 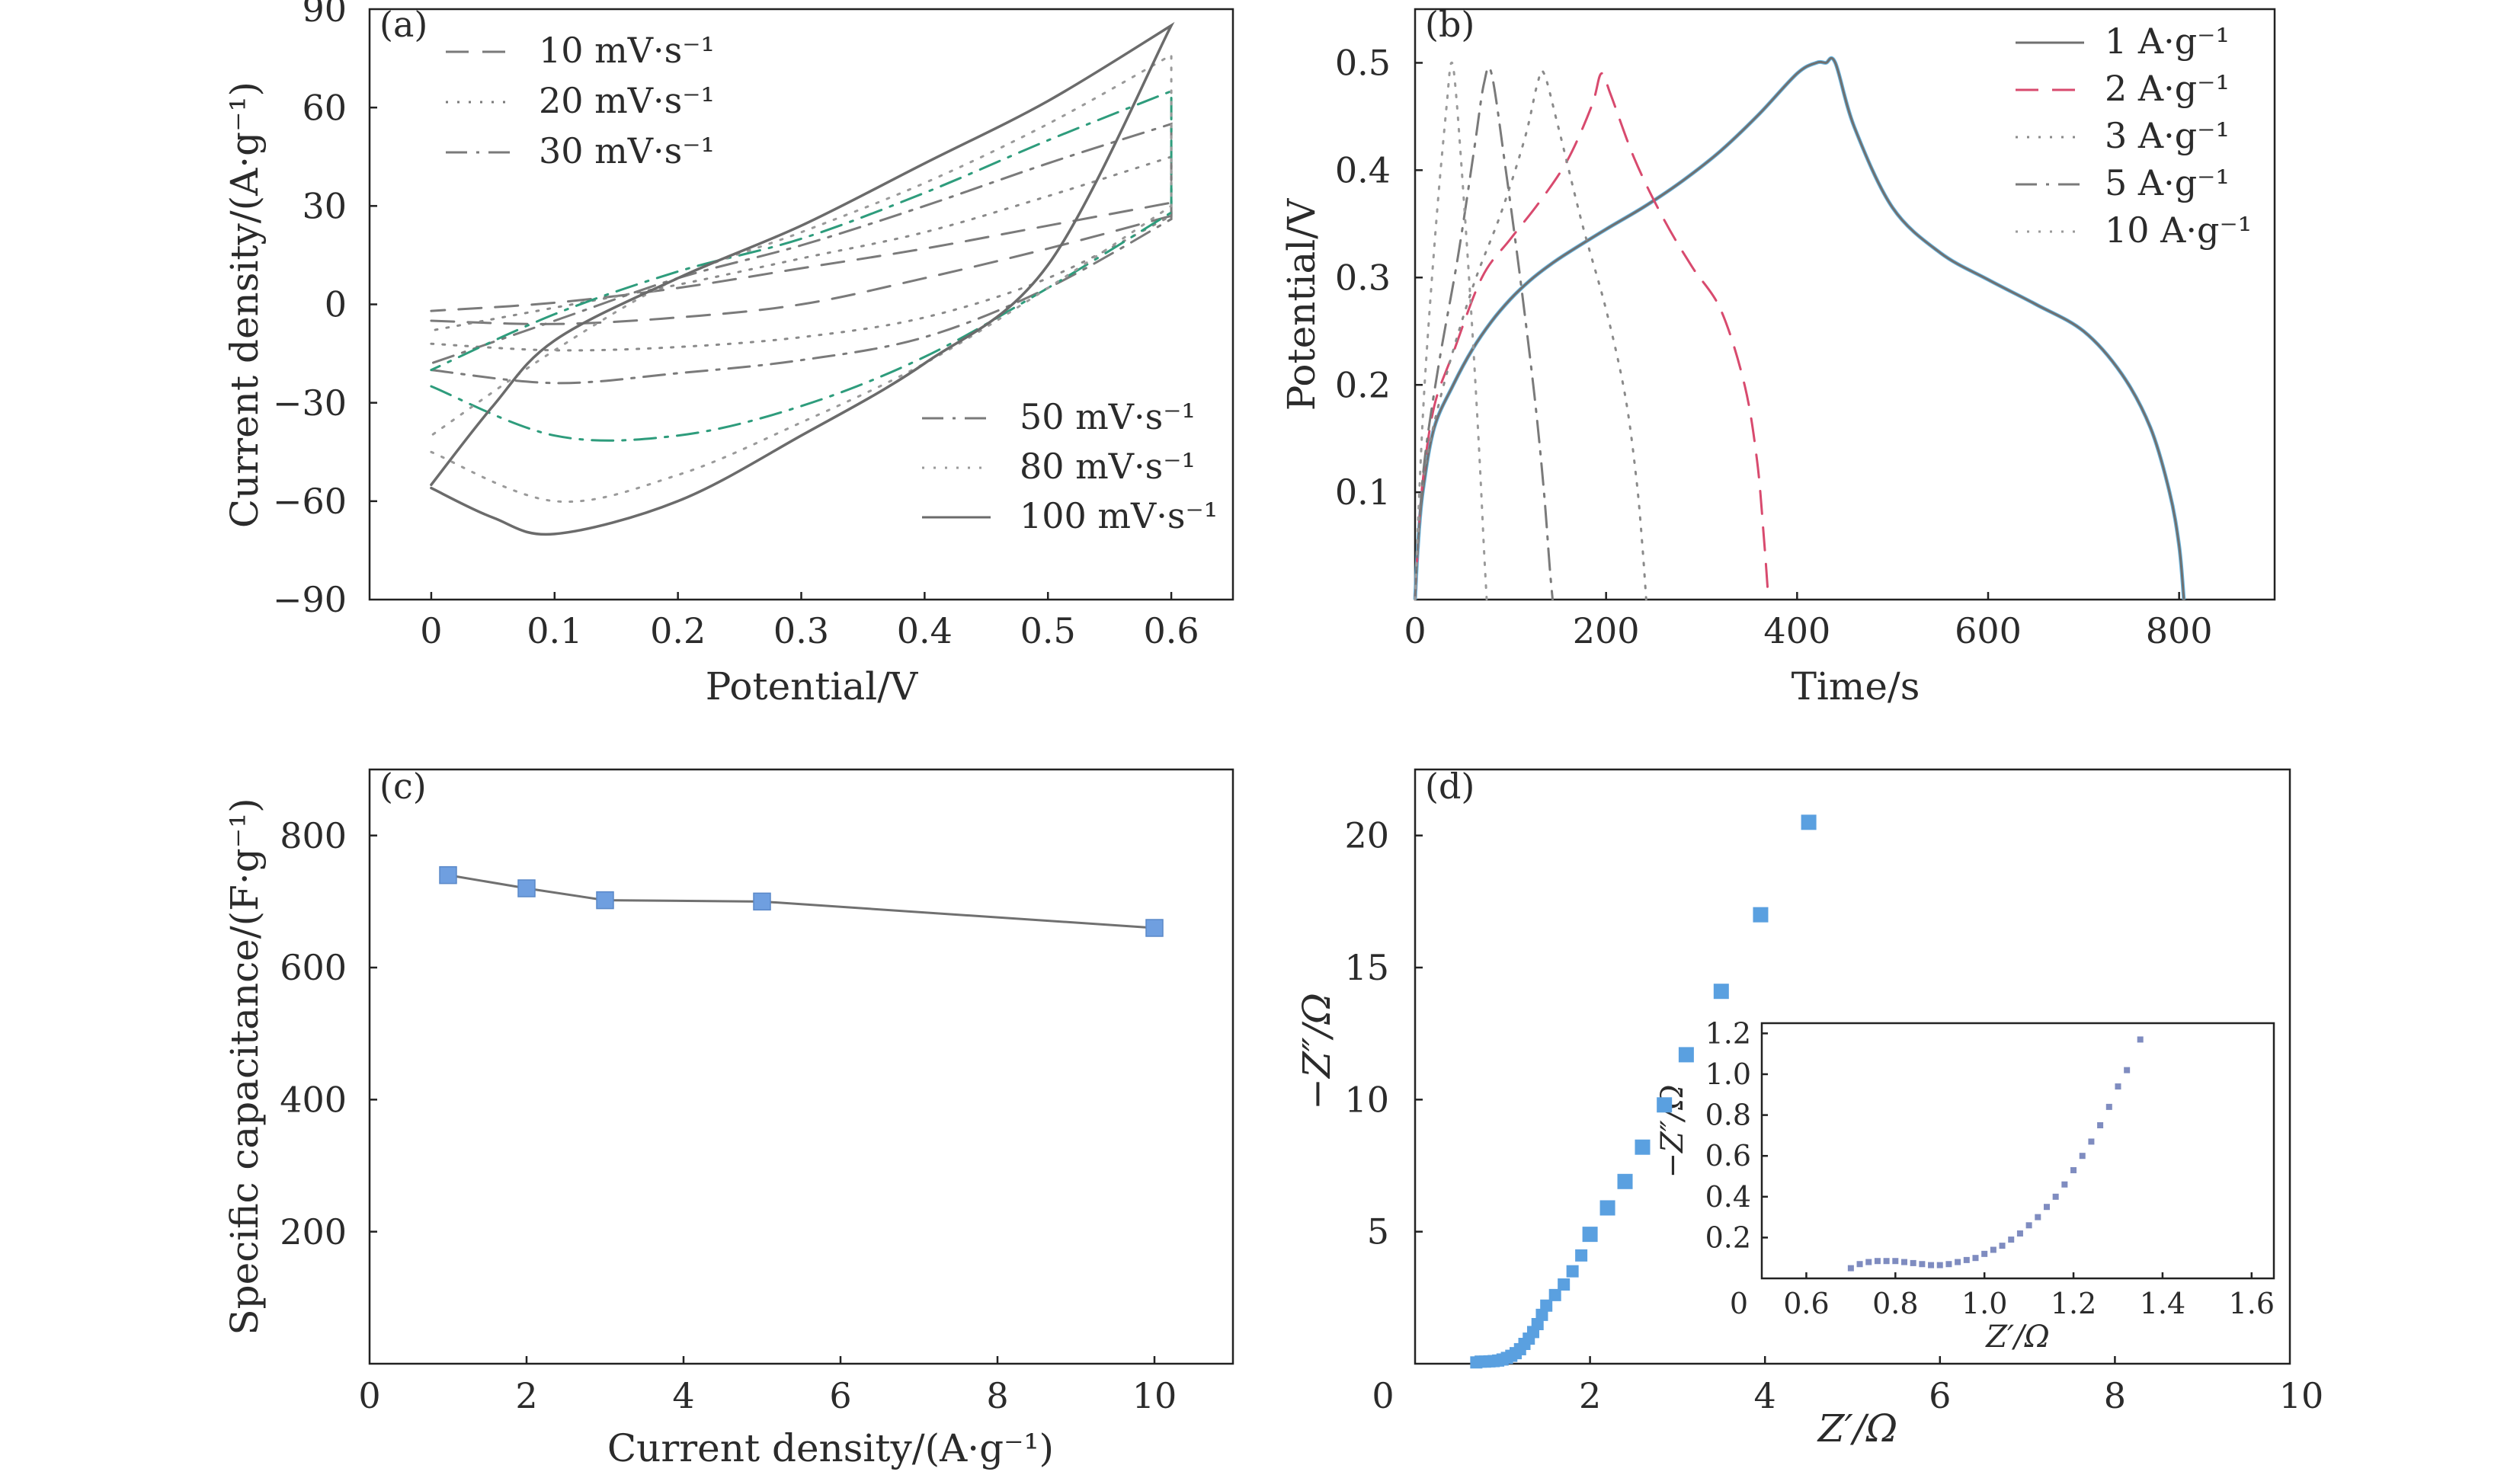 What do you see at coordinates (1317, 1051) in the screenshot?
I see `panel-d-ylabel: −Z″/Ω` at bounding box center [1317, 1051].